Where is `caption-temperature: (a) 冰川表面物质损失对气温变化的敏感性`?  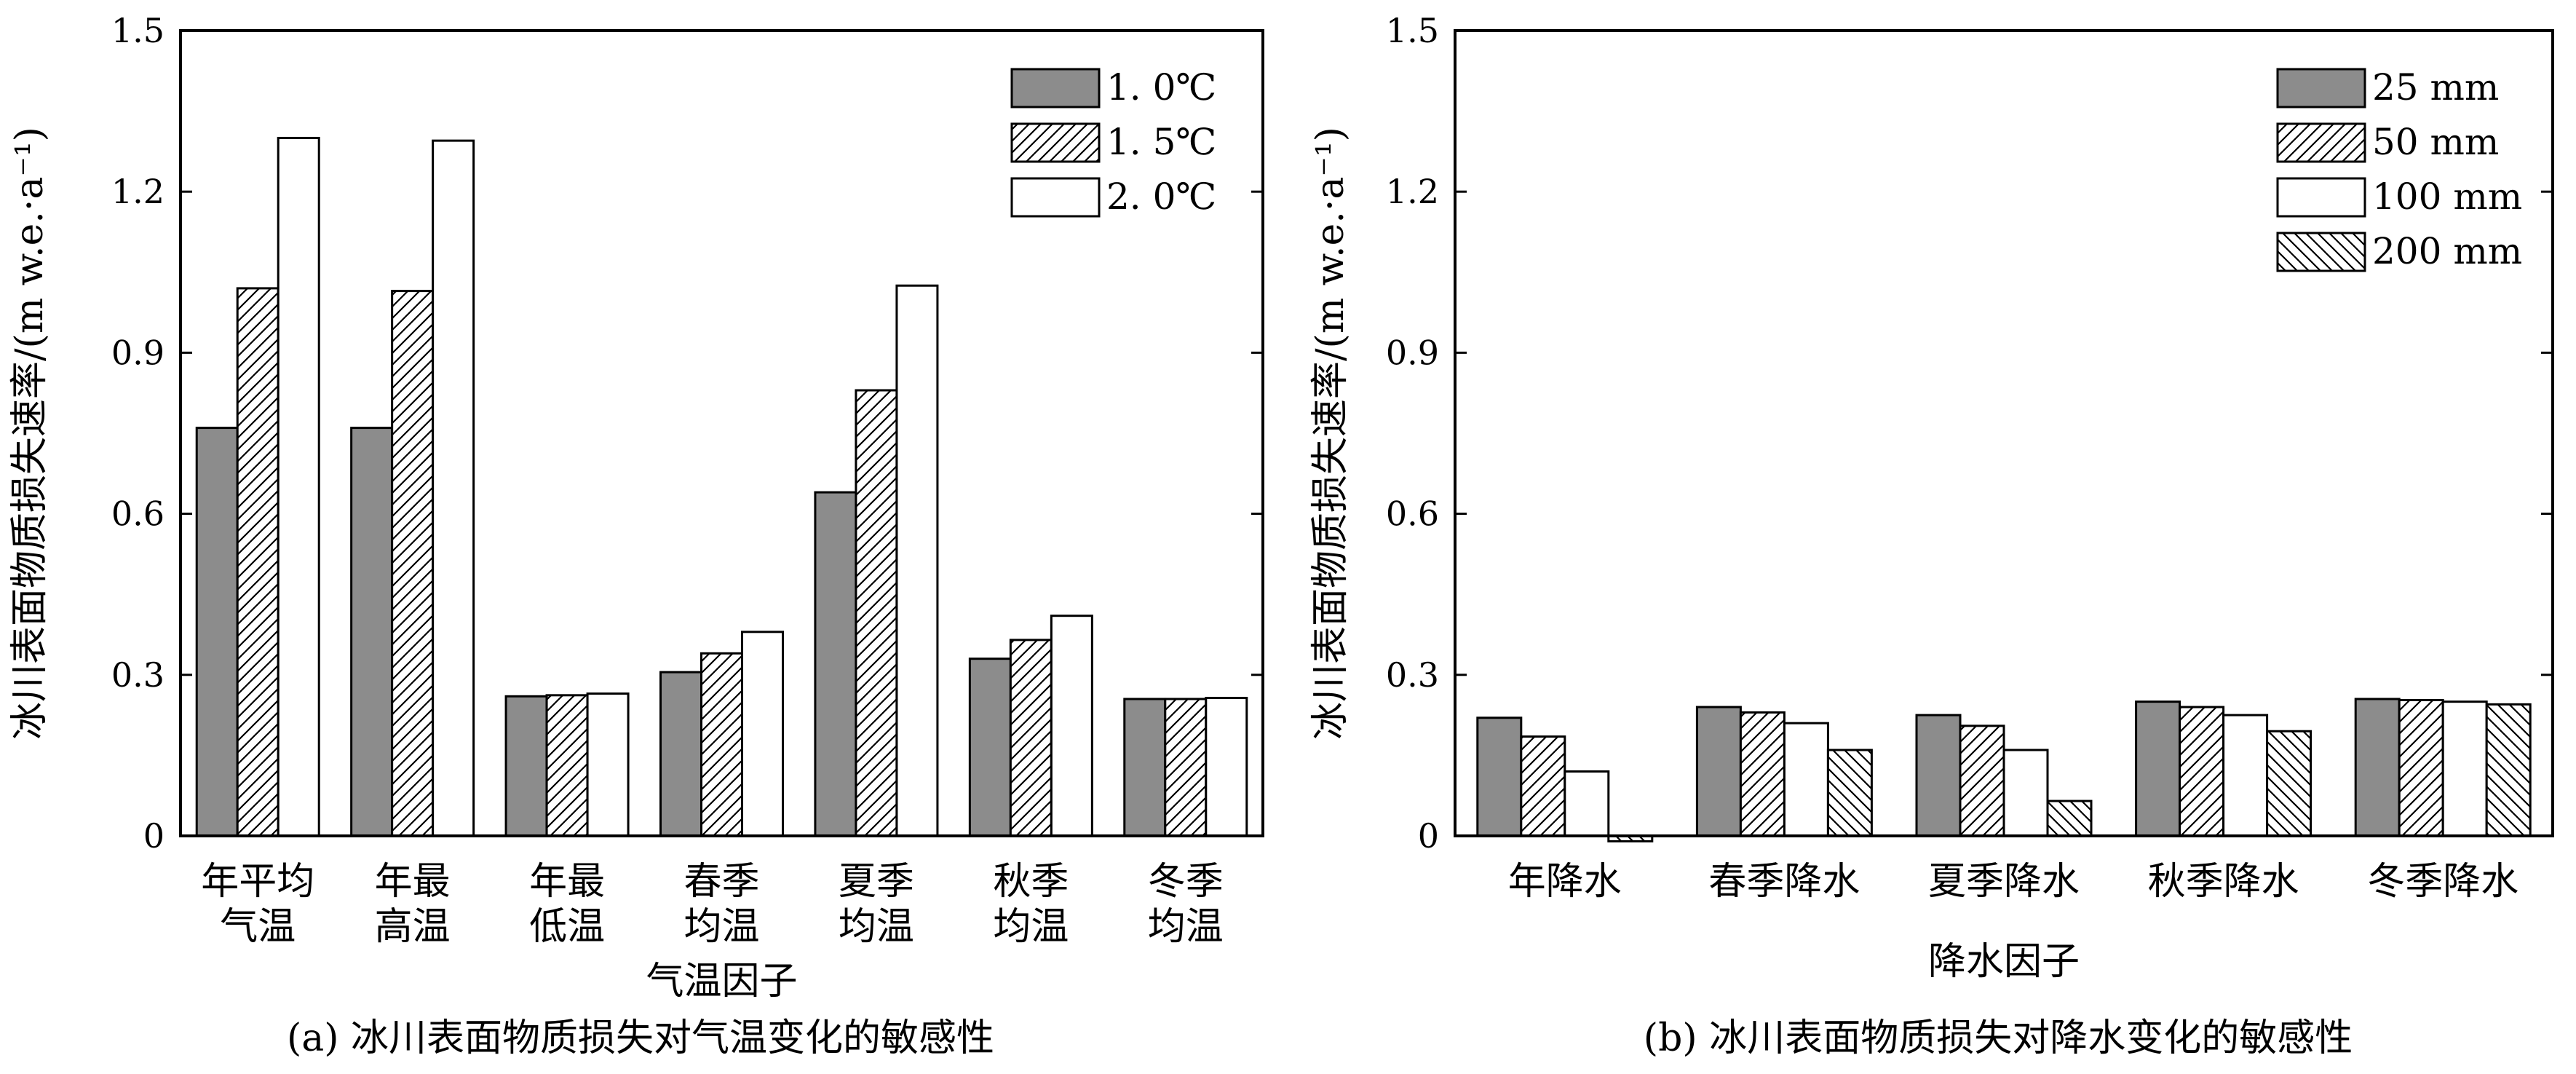 caption-temperature: (a) 冰川表面物质损失对气温变化的敏感性 is located at coordinates (640, 1038).